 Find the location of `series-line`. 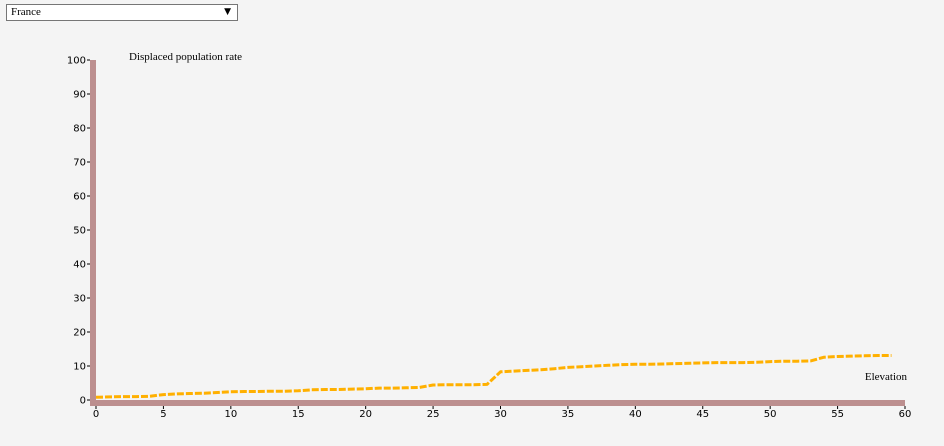

series-line is located at coordinates (493, 376).